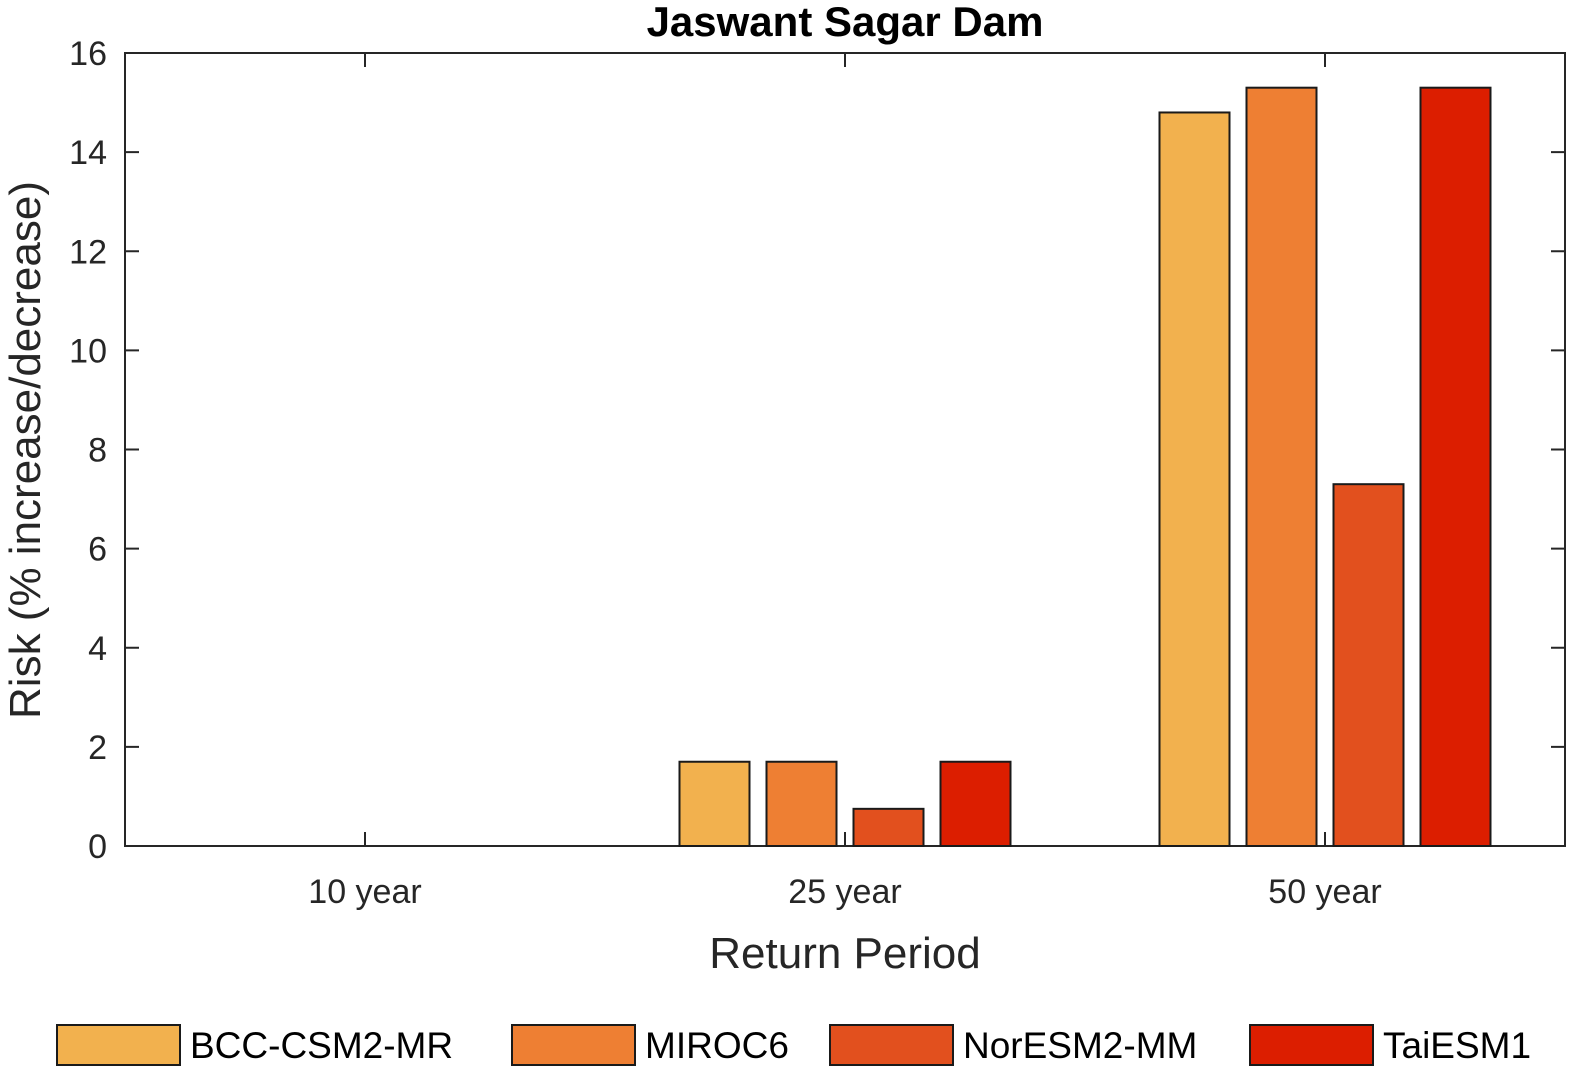 The image size is (1582, 1078). I want to click on y-tick-label: 14, so click(88, 153).